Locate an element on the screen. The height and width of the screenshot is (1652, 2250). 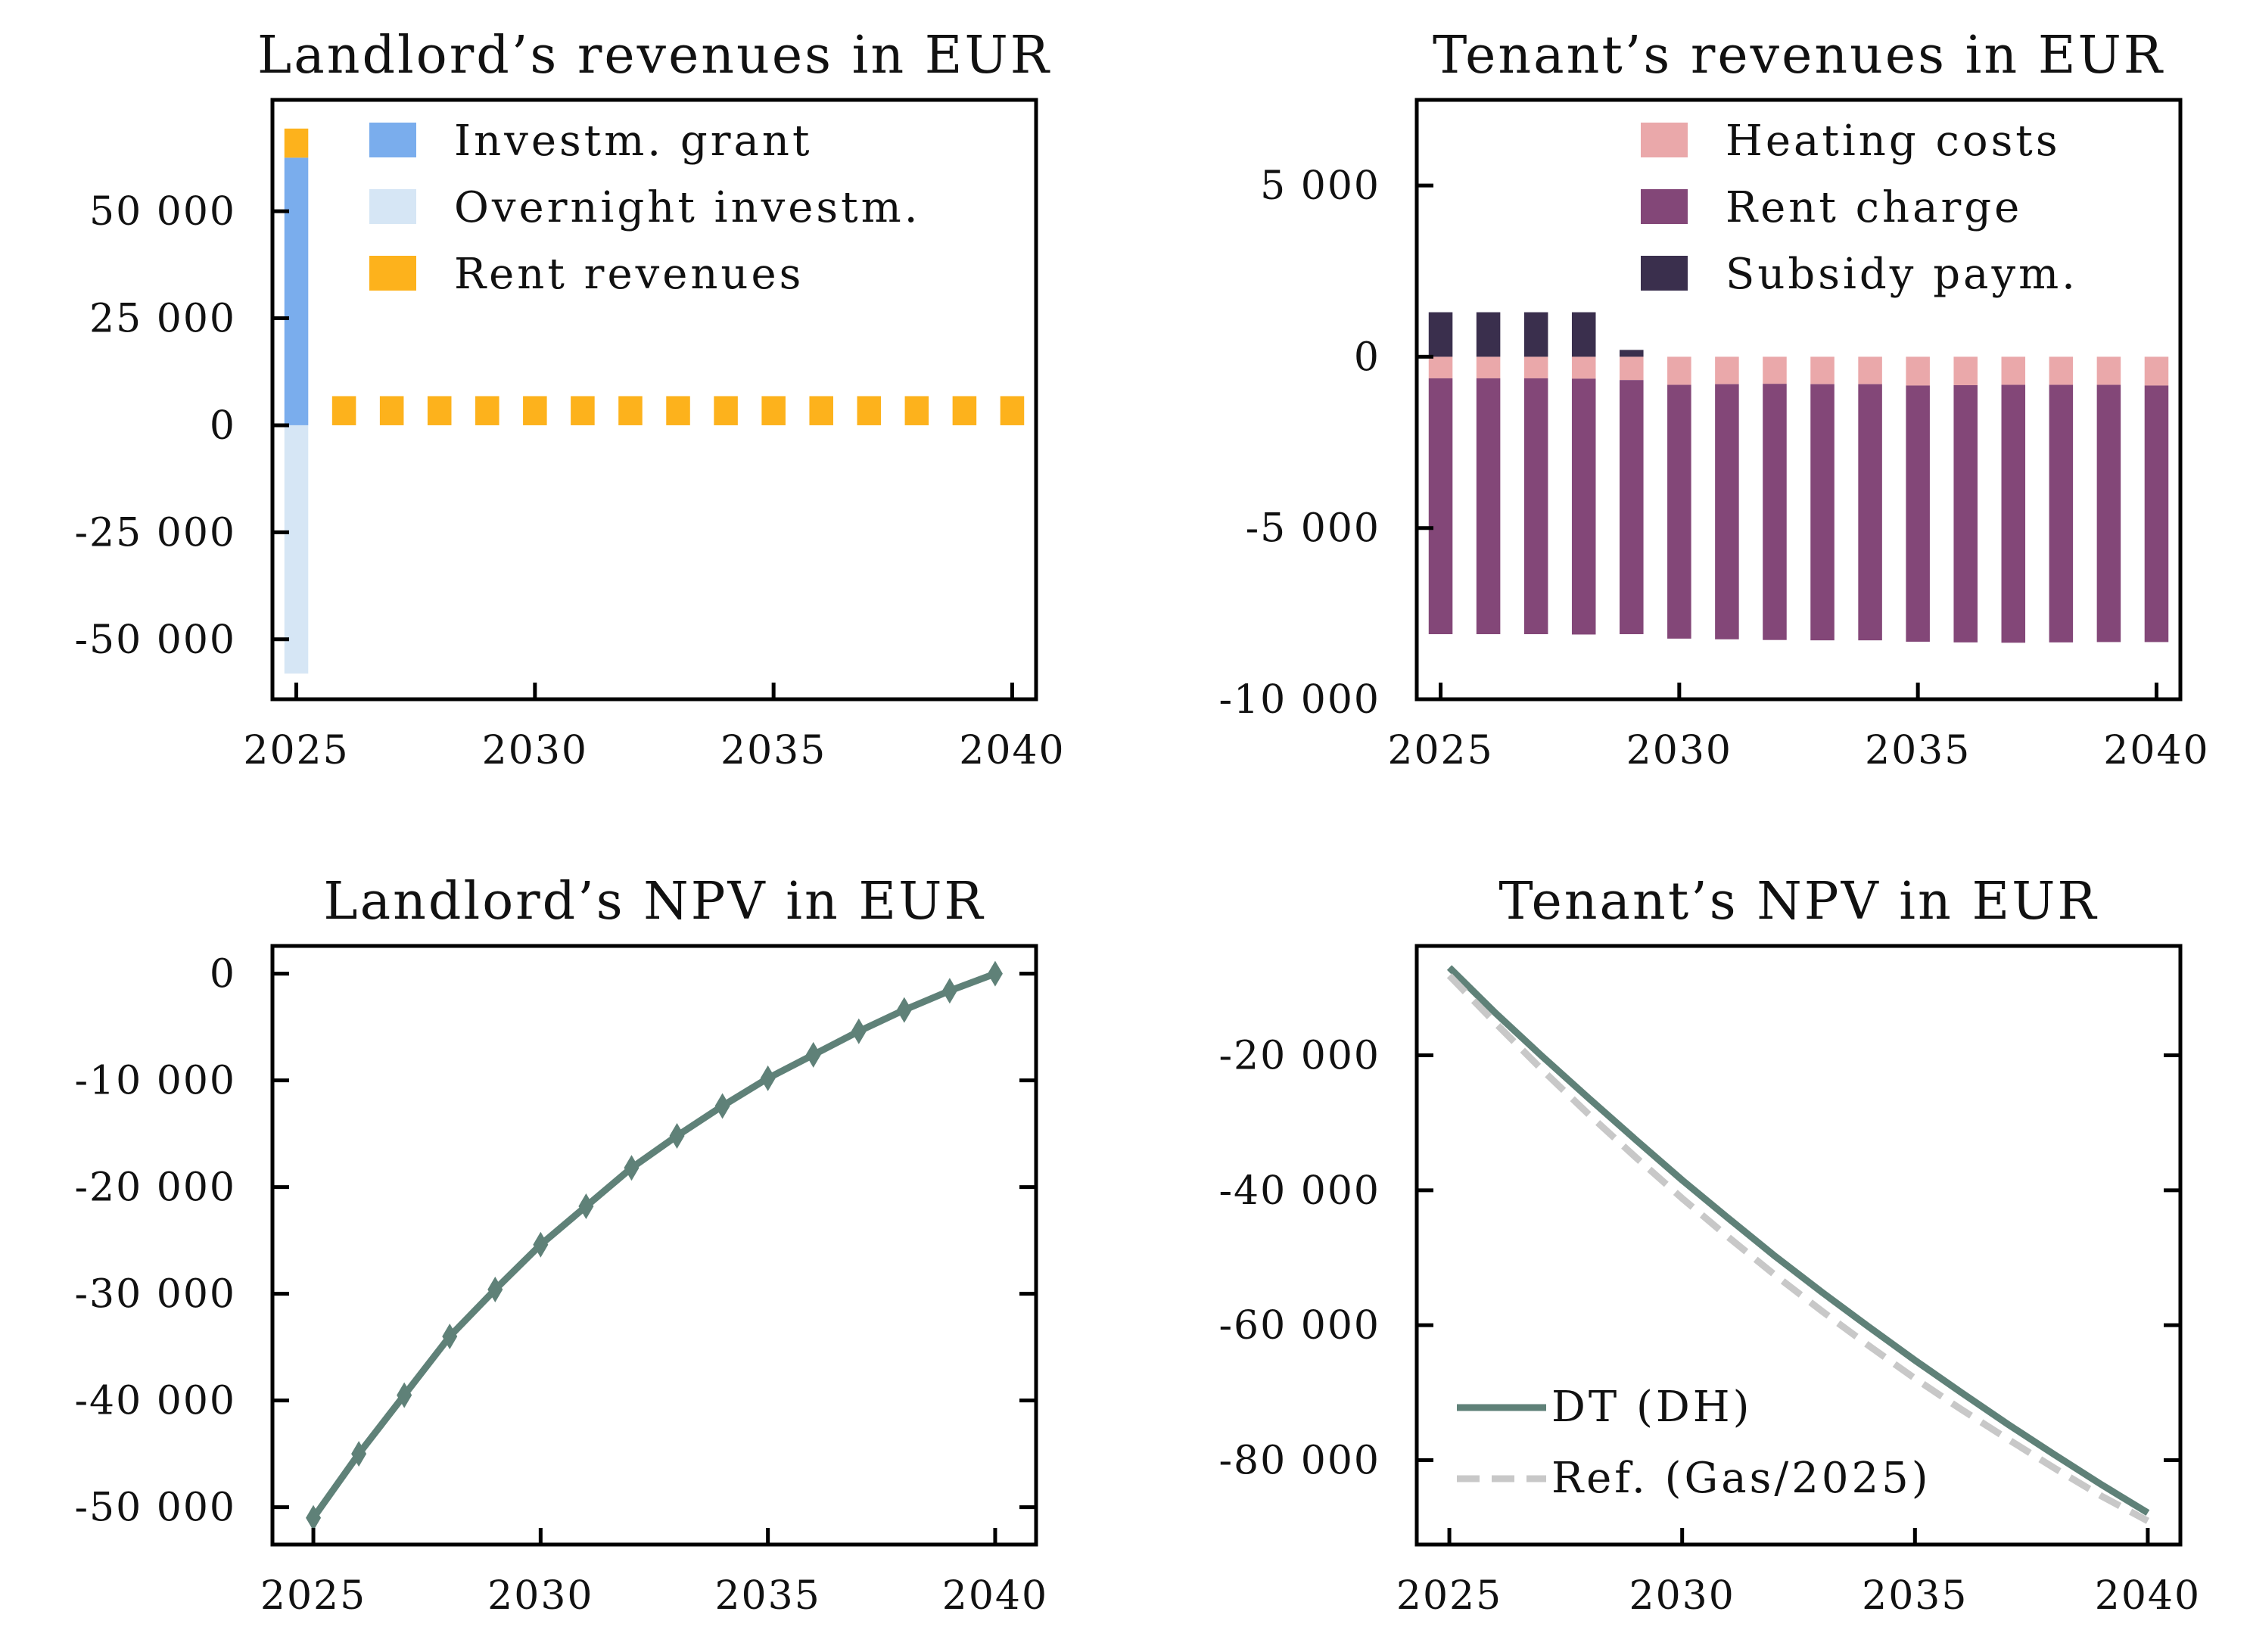
chart-title: Landlord’s NPV in EUR is located at coordinates (654, 902).